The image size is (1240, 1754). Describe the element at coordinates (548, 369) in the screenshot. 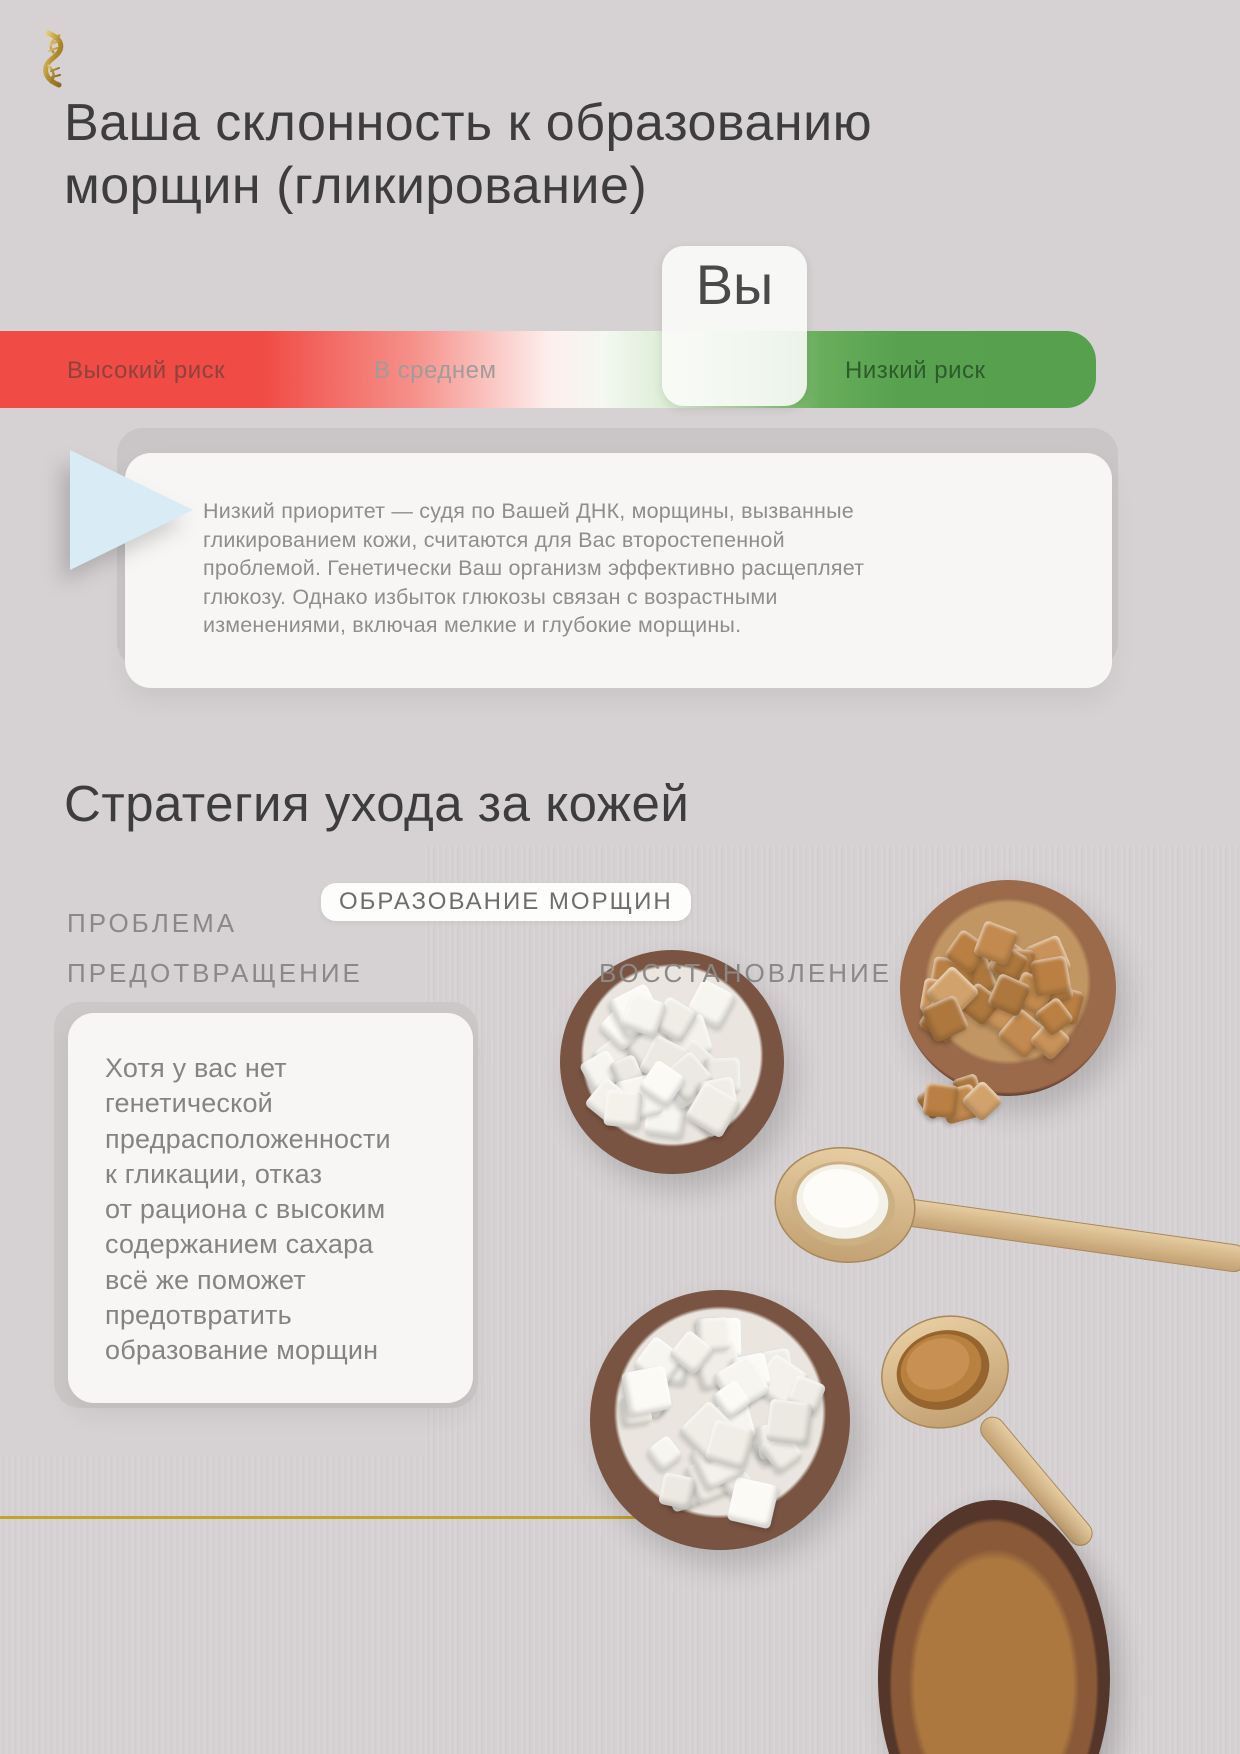

I see `risk-gradient-bar: Высокий риск В среднем Низкий риск` at that location.